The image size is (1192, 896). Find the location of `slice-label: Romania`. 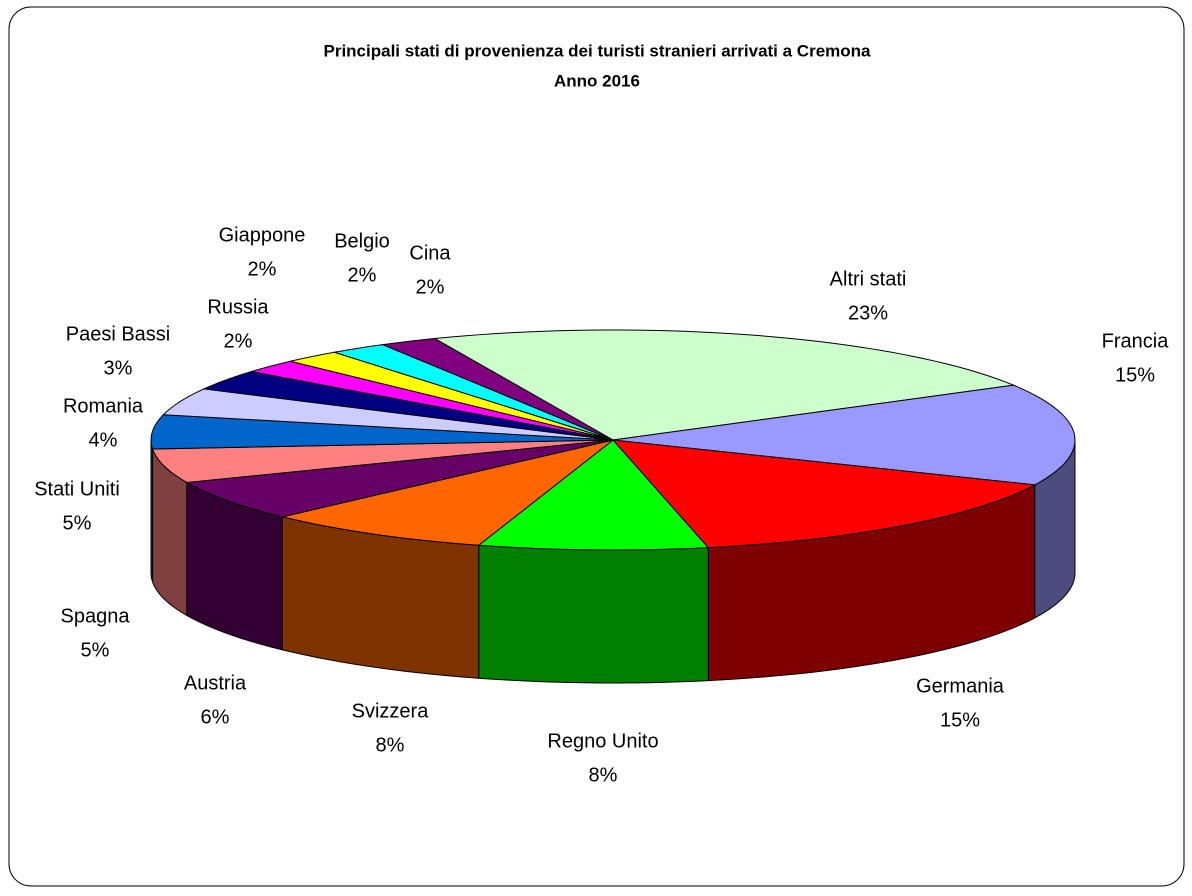

slice-label: Romania is located at coordinates (103, 406).